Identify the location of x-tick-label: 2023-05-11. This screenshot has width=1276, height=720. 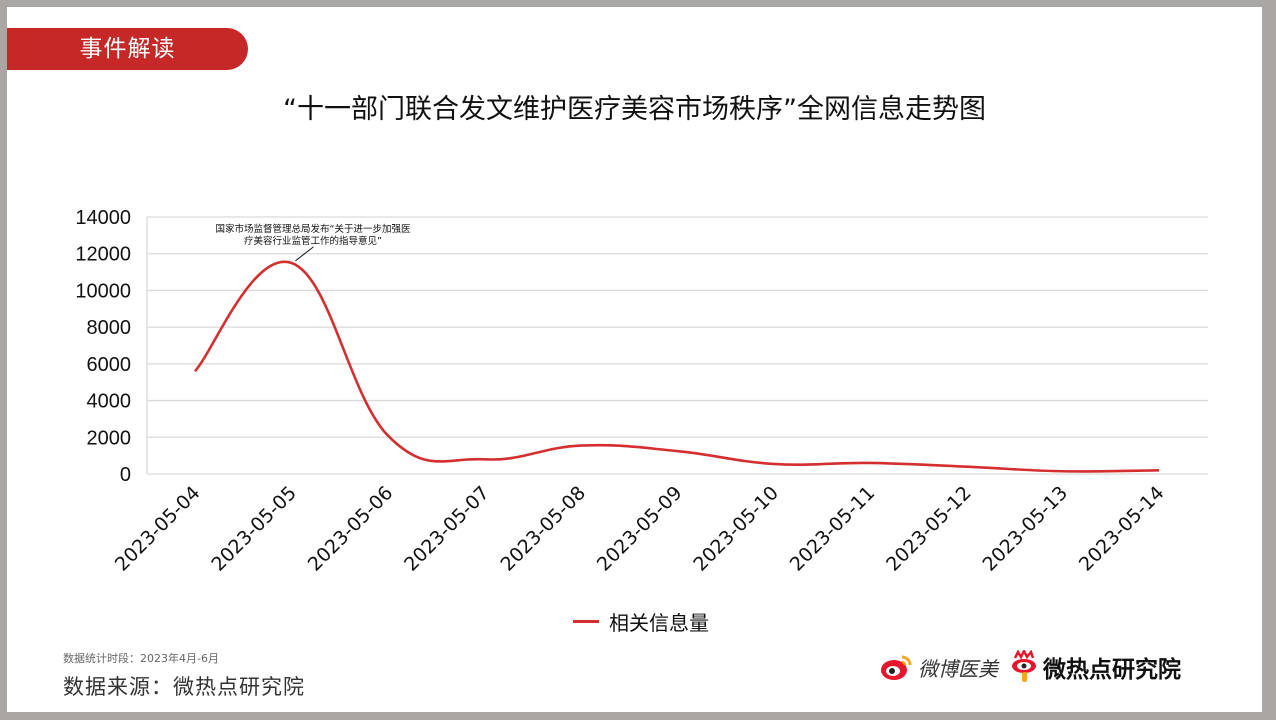
(833, 529).